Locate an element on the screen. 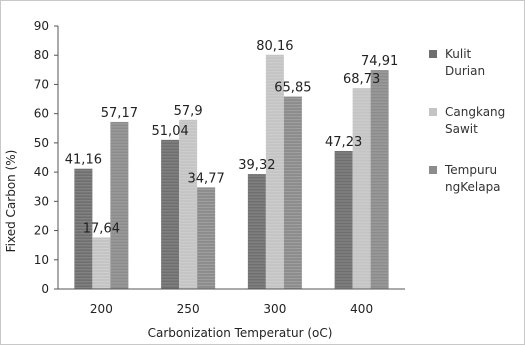 Image resolution: width=525 pixels, height=345 pixels. y-tick-label: 20 is located at coordinates (41, 231).